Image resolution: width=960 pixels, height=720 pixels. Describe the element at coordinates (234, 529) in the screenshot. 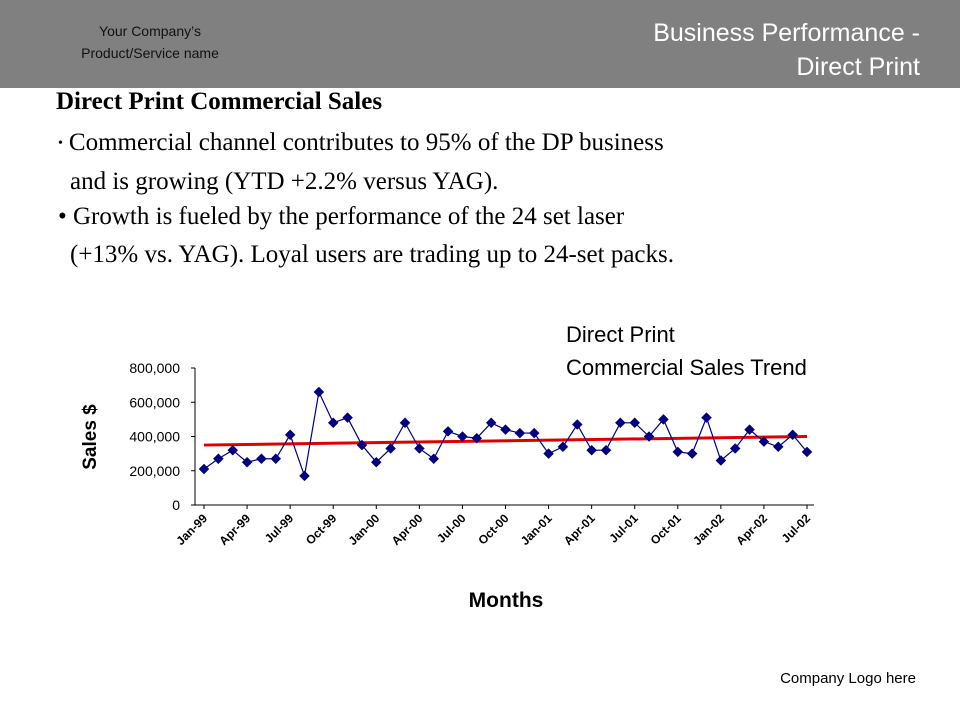

I see `x-tick-label: Apr-99` at that location.